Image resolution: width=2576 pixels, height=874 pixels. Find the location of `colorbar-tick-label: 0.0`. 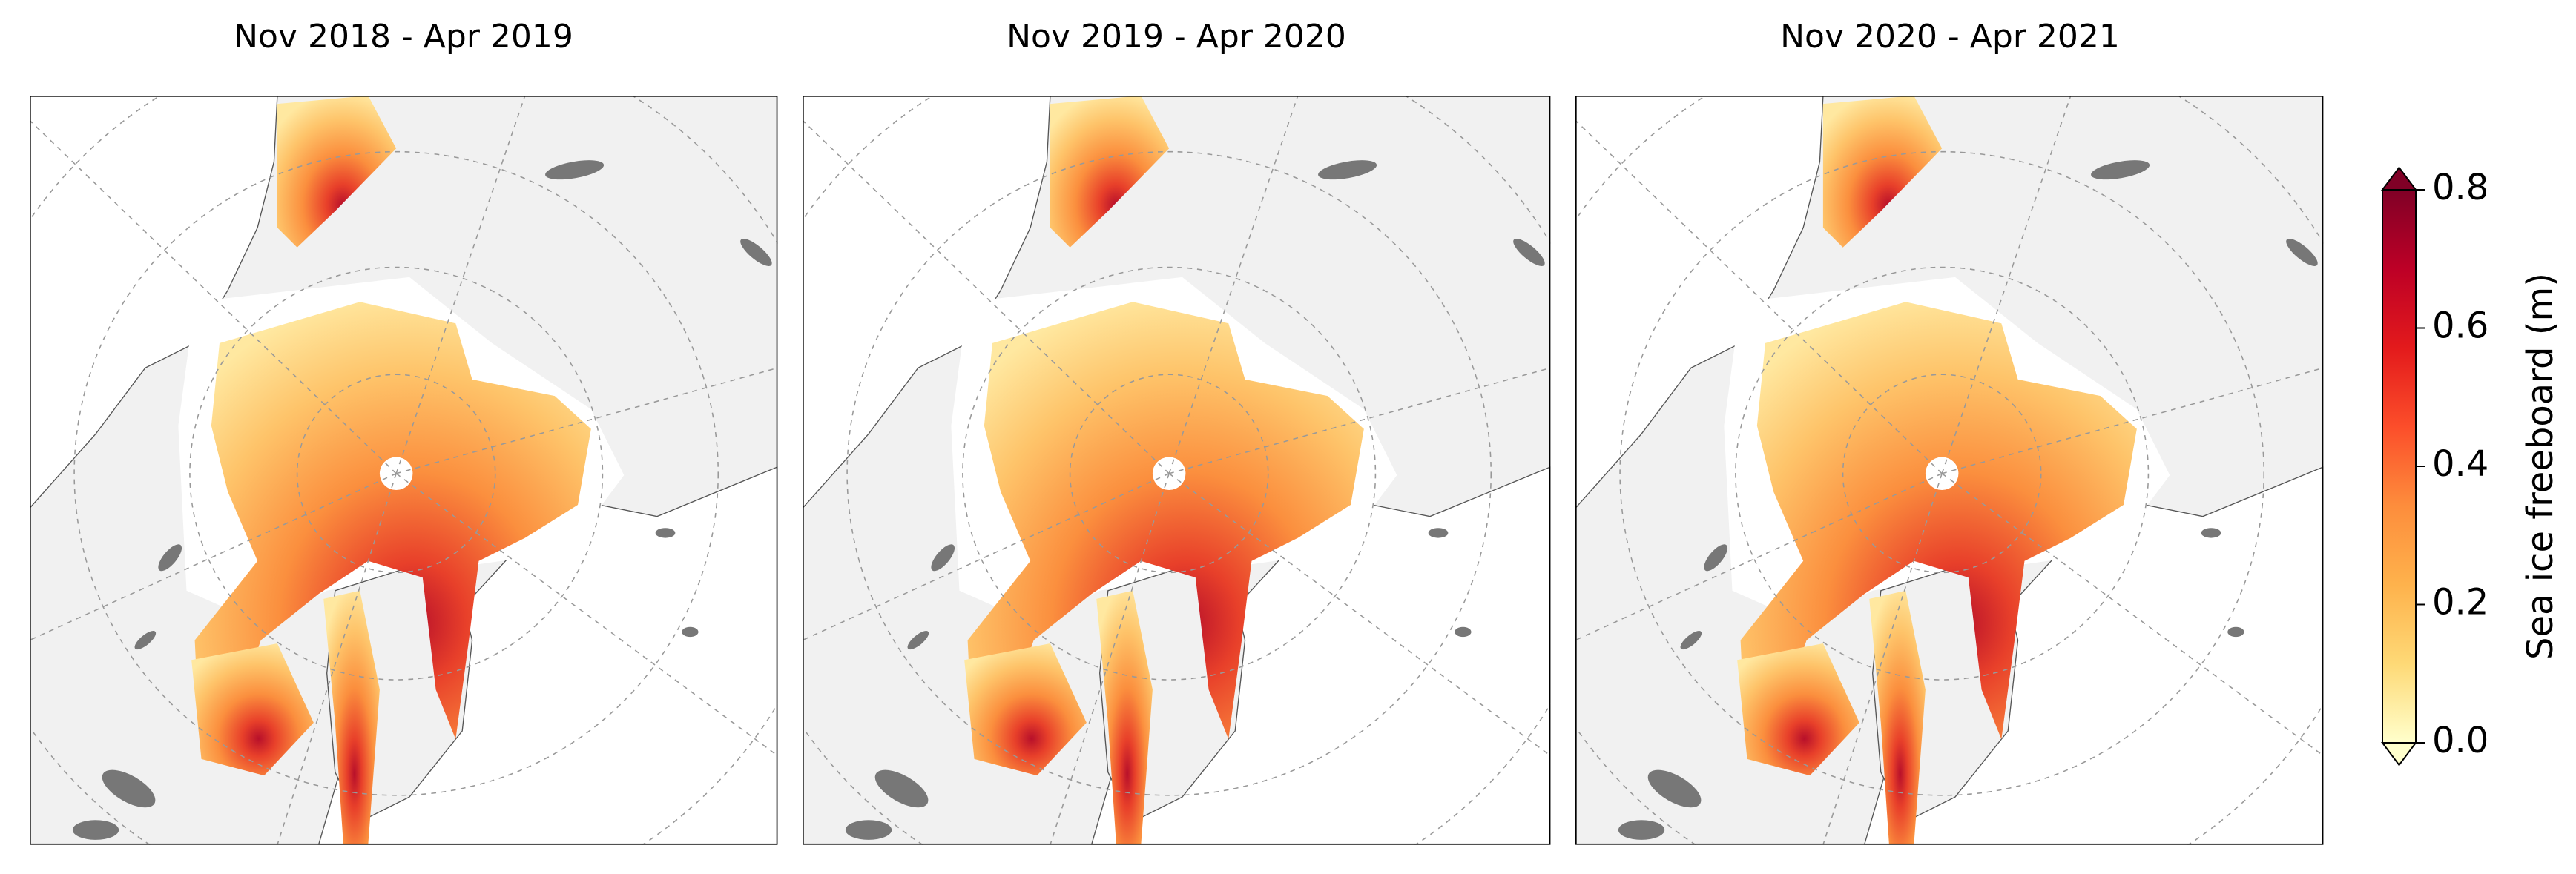

colorbar-tick-label: 0.0 is located at coordinates (2460, 740).